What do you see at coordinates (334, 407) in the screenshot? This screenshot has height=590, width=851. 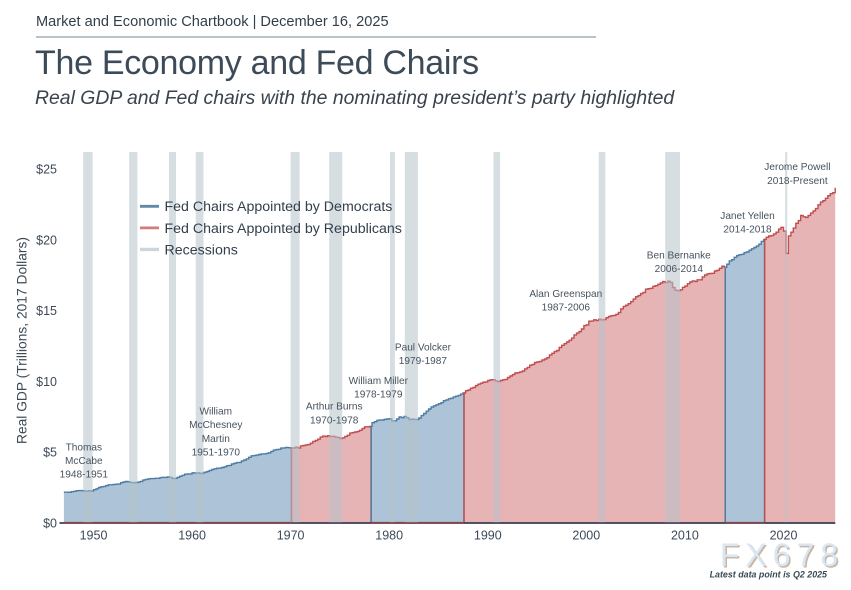 I see `svg-text: Arthur Burns` at bounding box center [334, 407].